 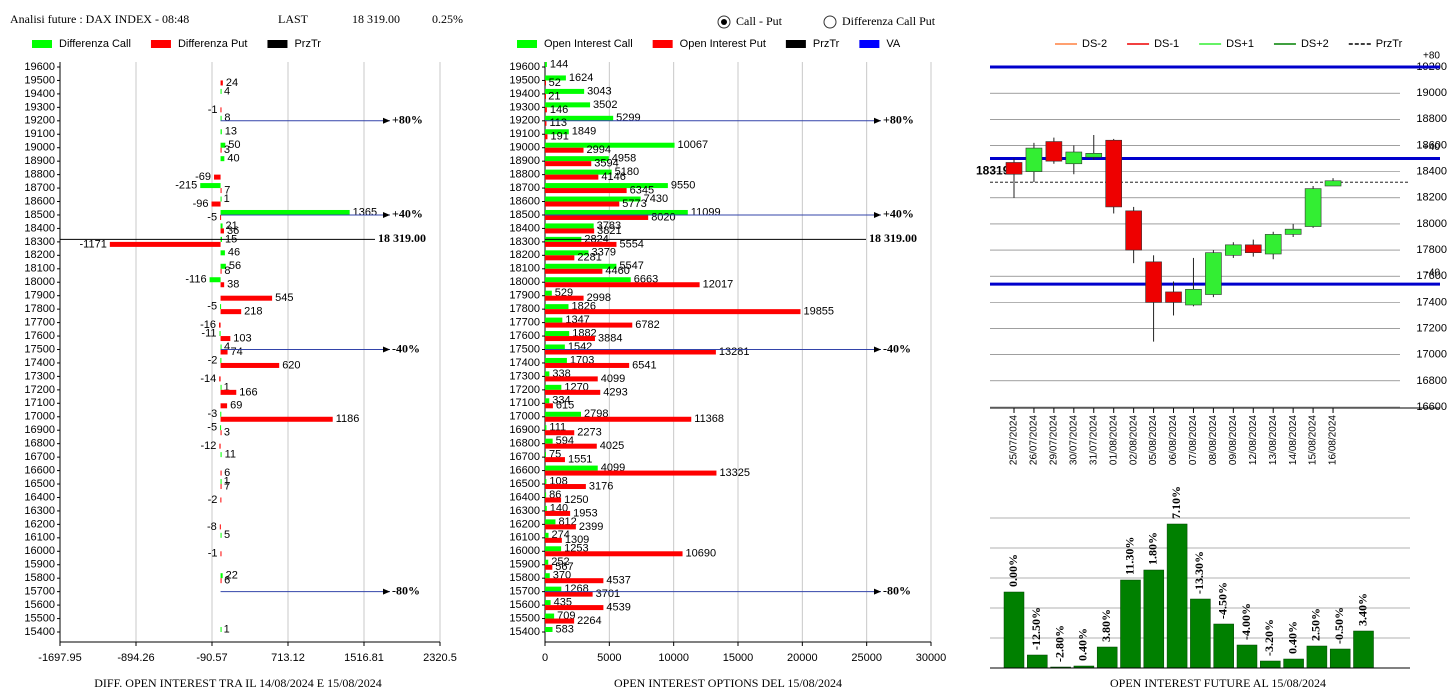 What do you see at coordinates (208, 333) in the screenshot?
I see `value-label: -11` at bounding box center [208, 333].